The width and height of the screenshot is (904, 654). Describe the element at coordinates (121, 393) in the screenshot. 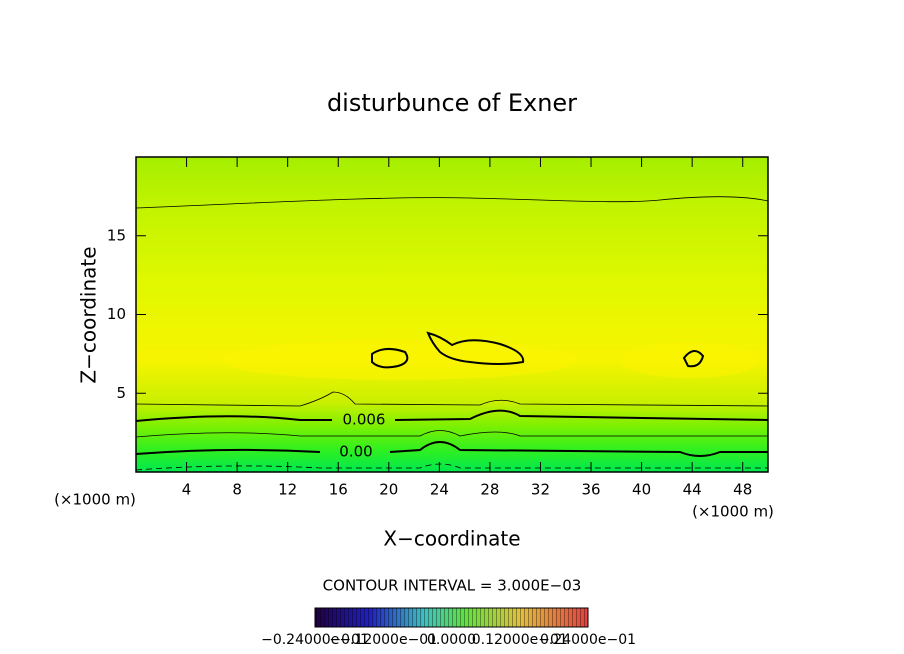

I see `y-tick-label: 5` at that location.